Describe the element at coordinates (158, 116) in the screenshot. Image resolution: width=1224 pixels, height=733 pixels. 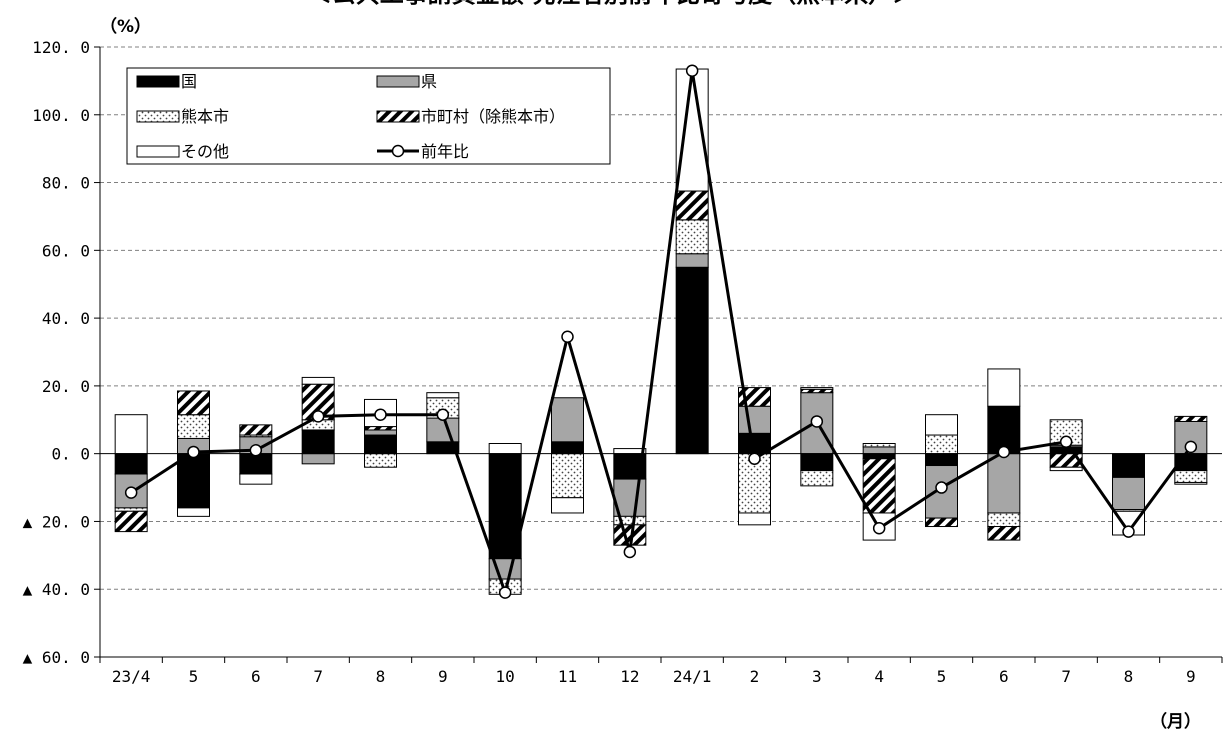
I see `legend-swatch-kumamoto-city` at that location.